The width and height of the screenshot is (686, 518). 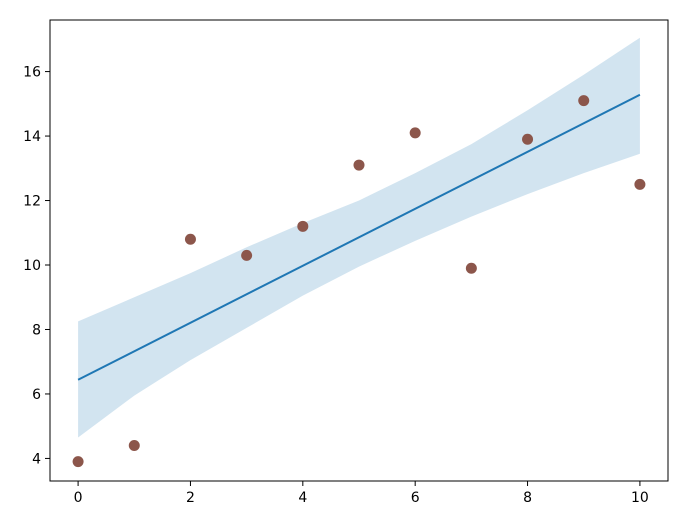 I want to click on x-tick-label: 2, so click(x=190, y=498).